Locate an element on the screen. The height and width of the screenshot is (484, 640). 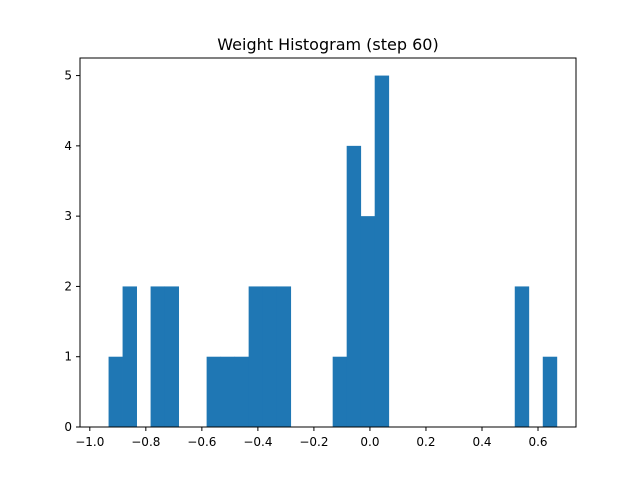
chart-title: Weight Histogram (step 60) is located at coordinates (327, 44).